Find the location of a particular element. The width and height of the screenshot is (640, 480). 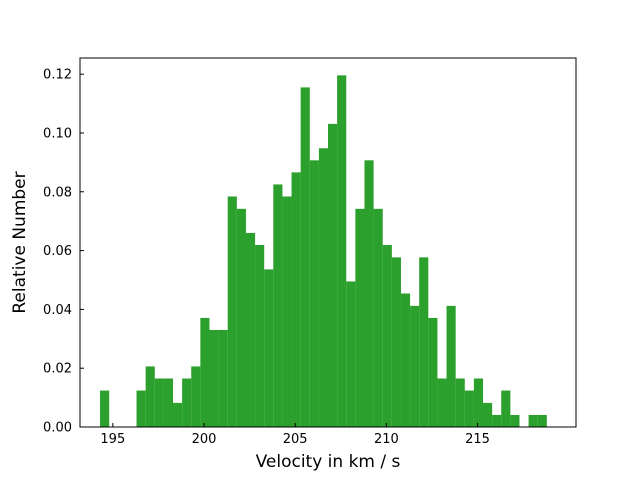

y-tick-label: 0.04 is located at coordinates (57, 310).